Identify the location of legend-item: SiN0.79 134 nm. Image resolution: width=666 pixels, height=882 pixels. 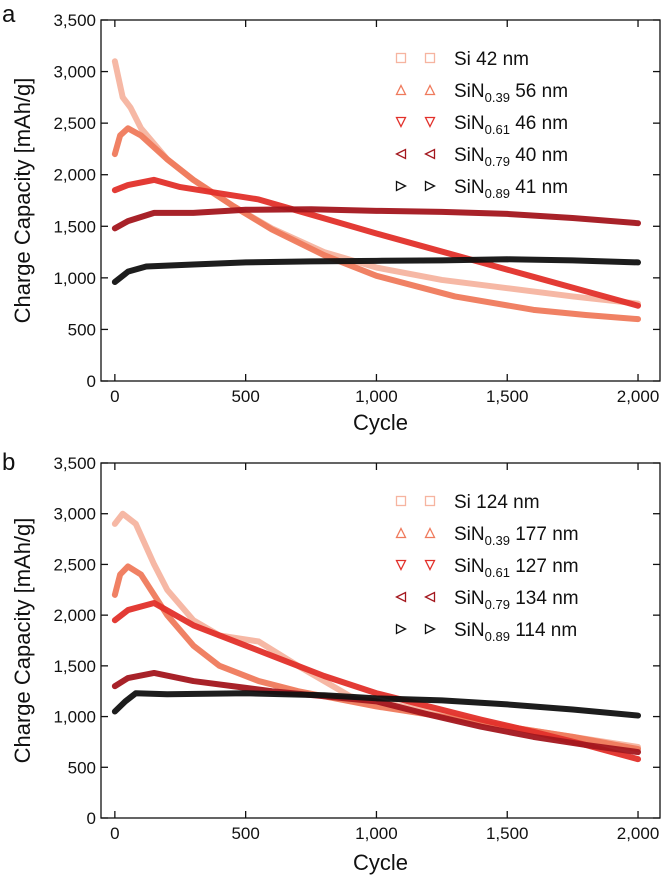
(487, 600).